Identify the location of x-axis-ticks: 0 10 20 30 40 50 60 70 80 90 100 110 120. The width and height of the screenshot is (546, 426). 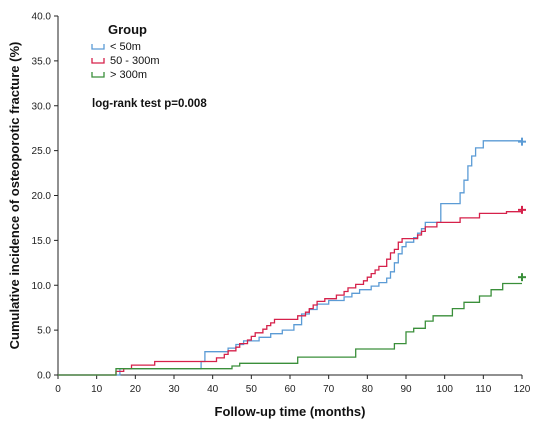
(293, 385).